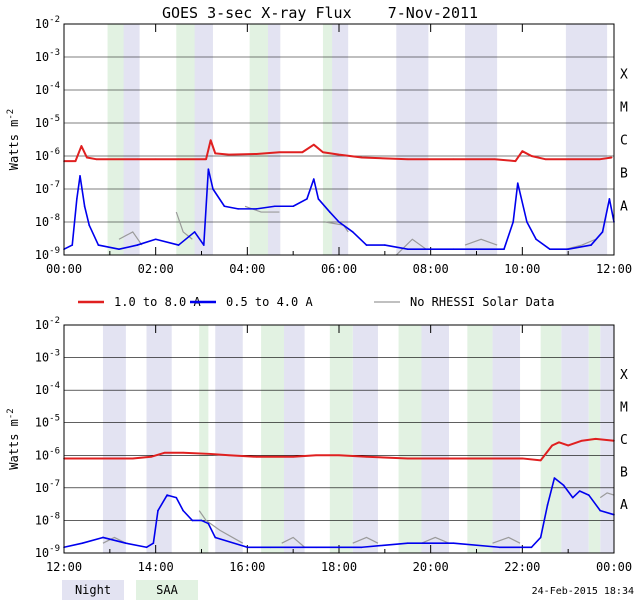 The image size is (640, 600). What do you see at coordinates (341, 439) in the screenshot?
I see `saa-band` at bounding box center [341, 439].